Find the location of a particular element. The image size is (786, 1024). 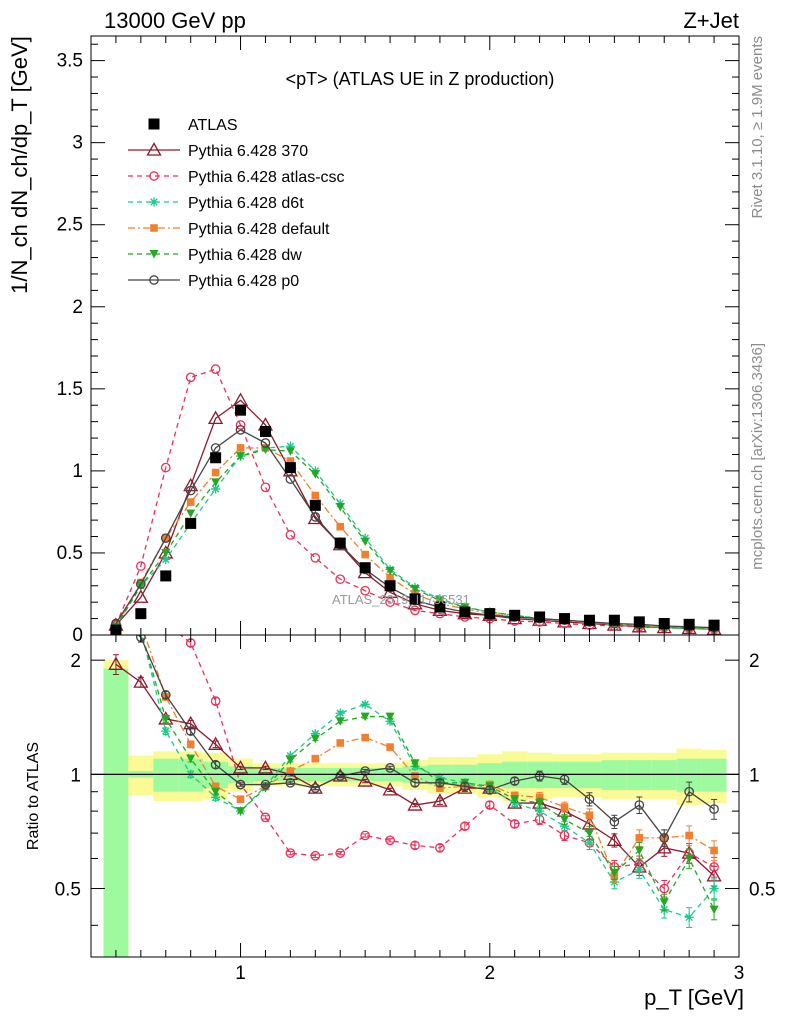

ratio-tick-label: 2 is located at coordinates (75, 661).